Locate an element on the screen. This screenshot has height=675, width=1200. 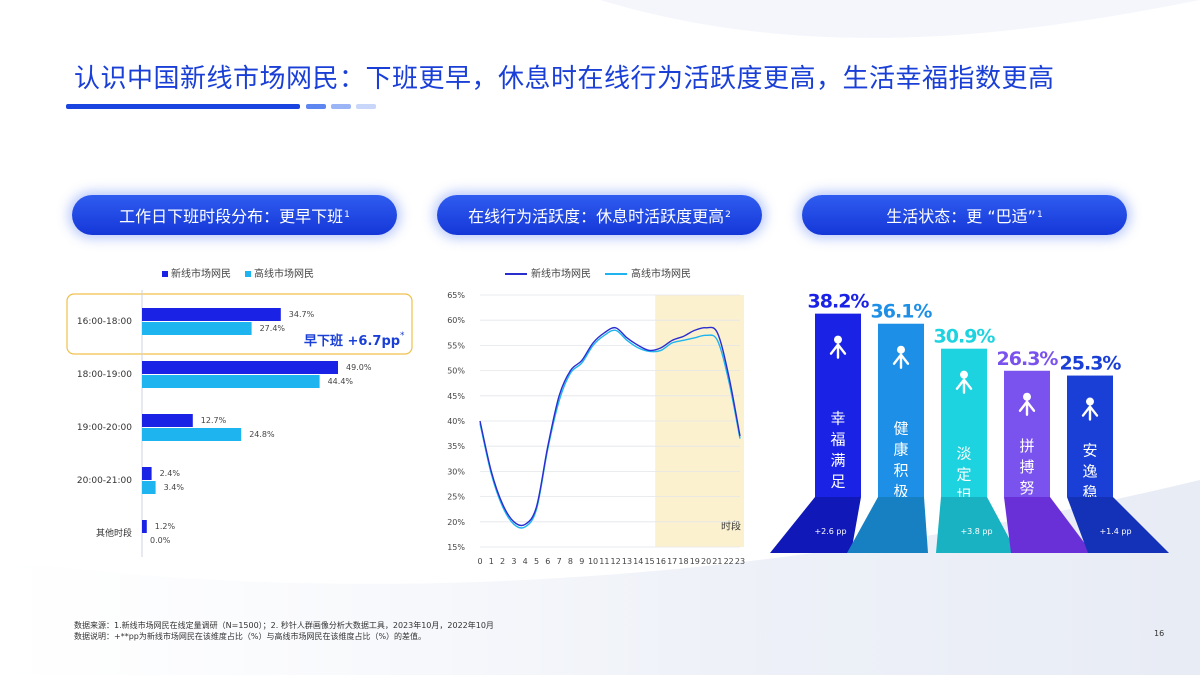
bar-value-label: 3.4% is located at coordinates (174, 487).